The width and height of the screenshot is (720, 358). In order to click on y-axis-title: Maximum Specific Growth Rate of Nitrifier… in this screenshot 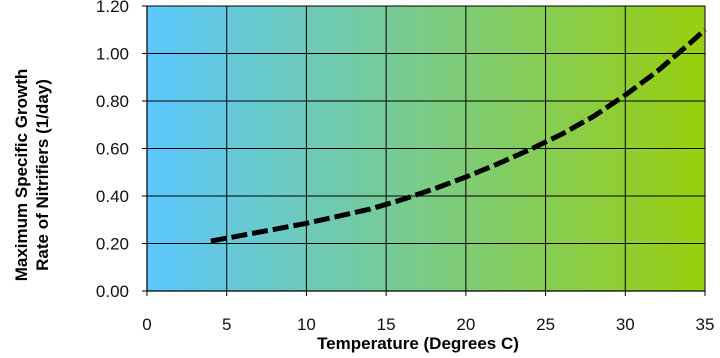, I will do `click(32, 175)`.